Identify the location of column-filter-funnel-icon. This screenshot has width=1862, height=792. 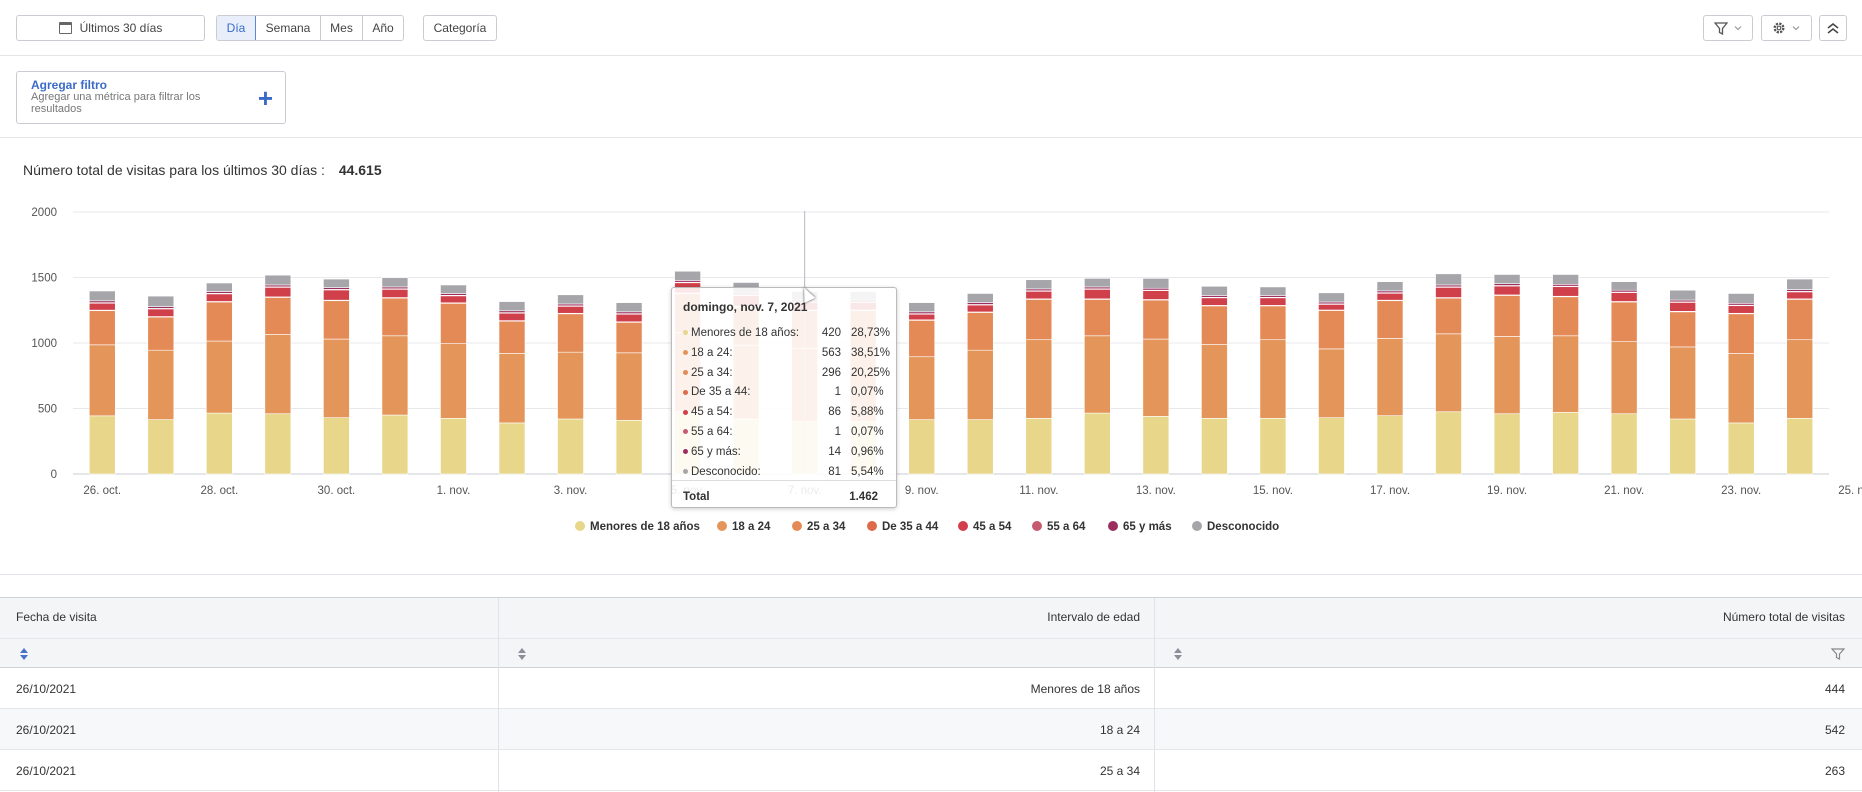
(1838, 654).